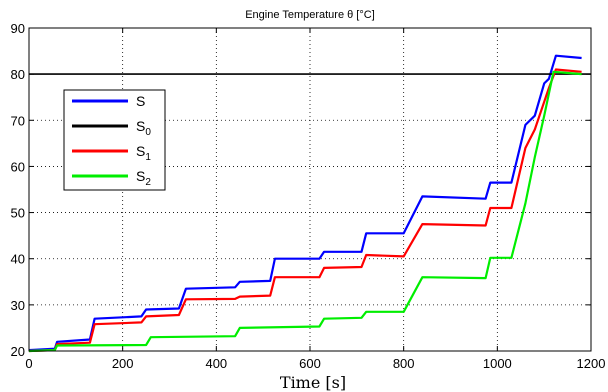 This screenshot has height=392, width=608. What do you see at coordinates (18, 74) in the screenshot?
I see `y-tick-label: 80` at bounding box center [18, 74].